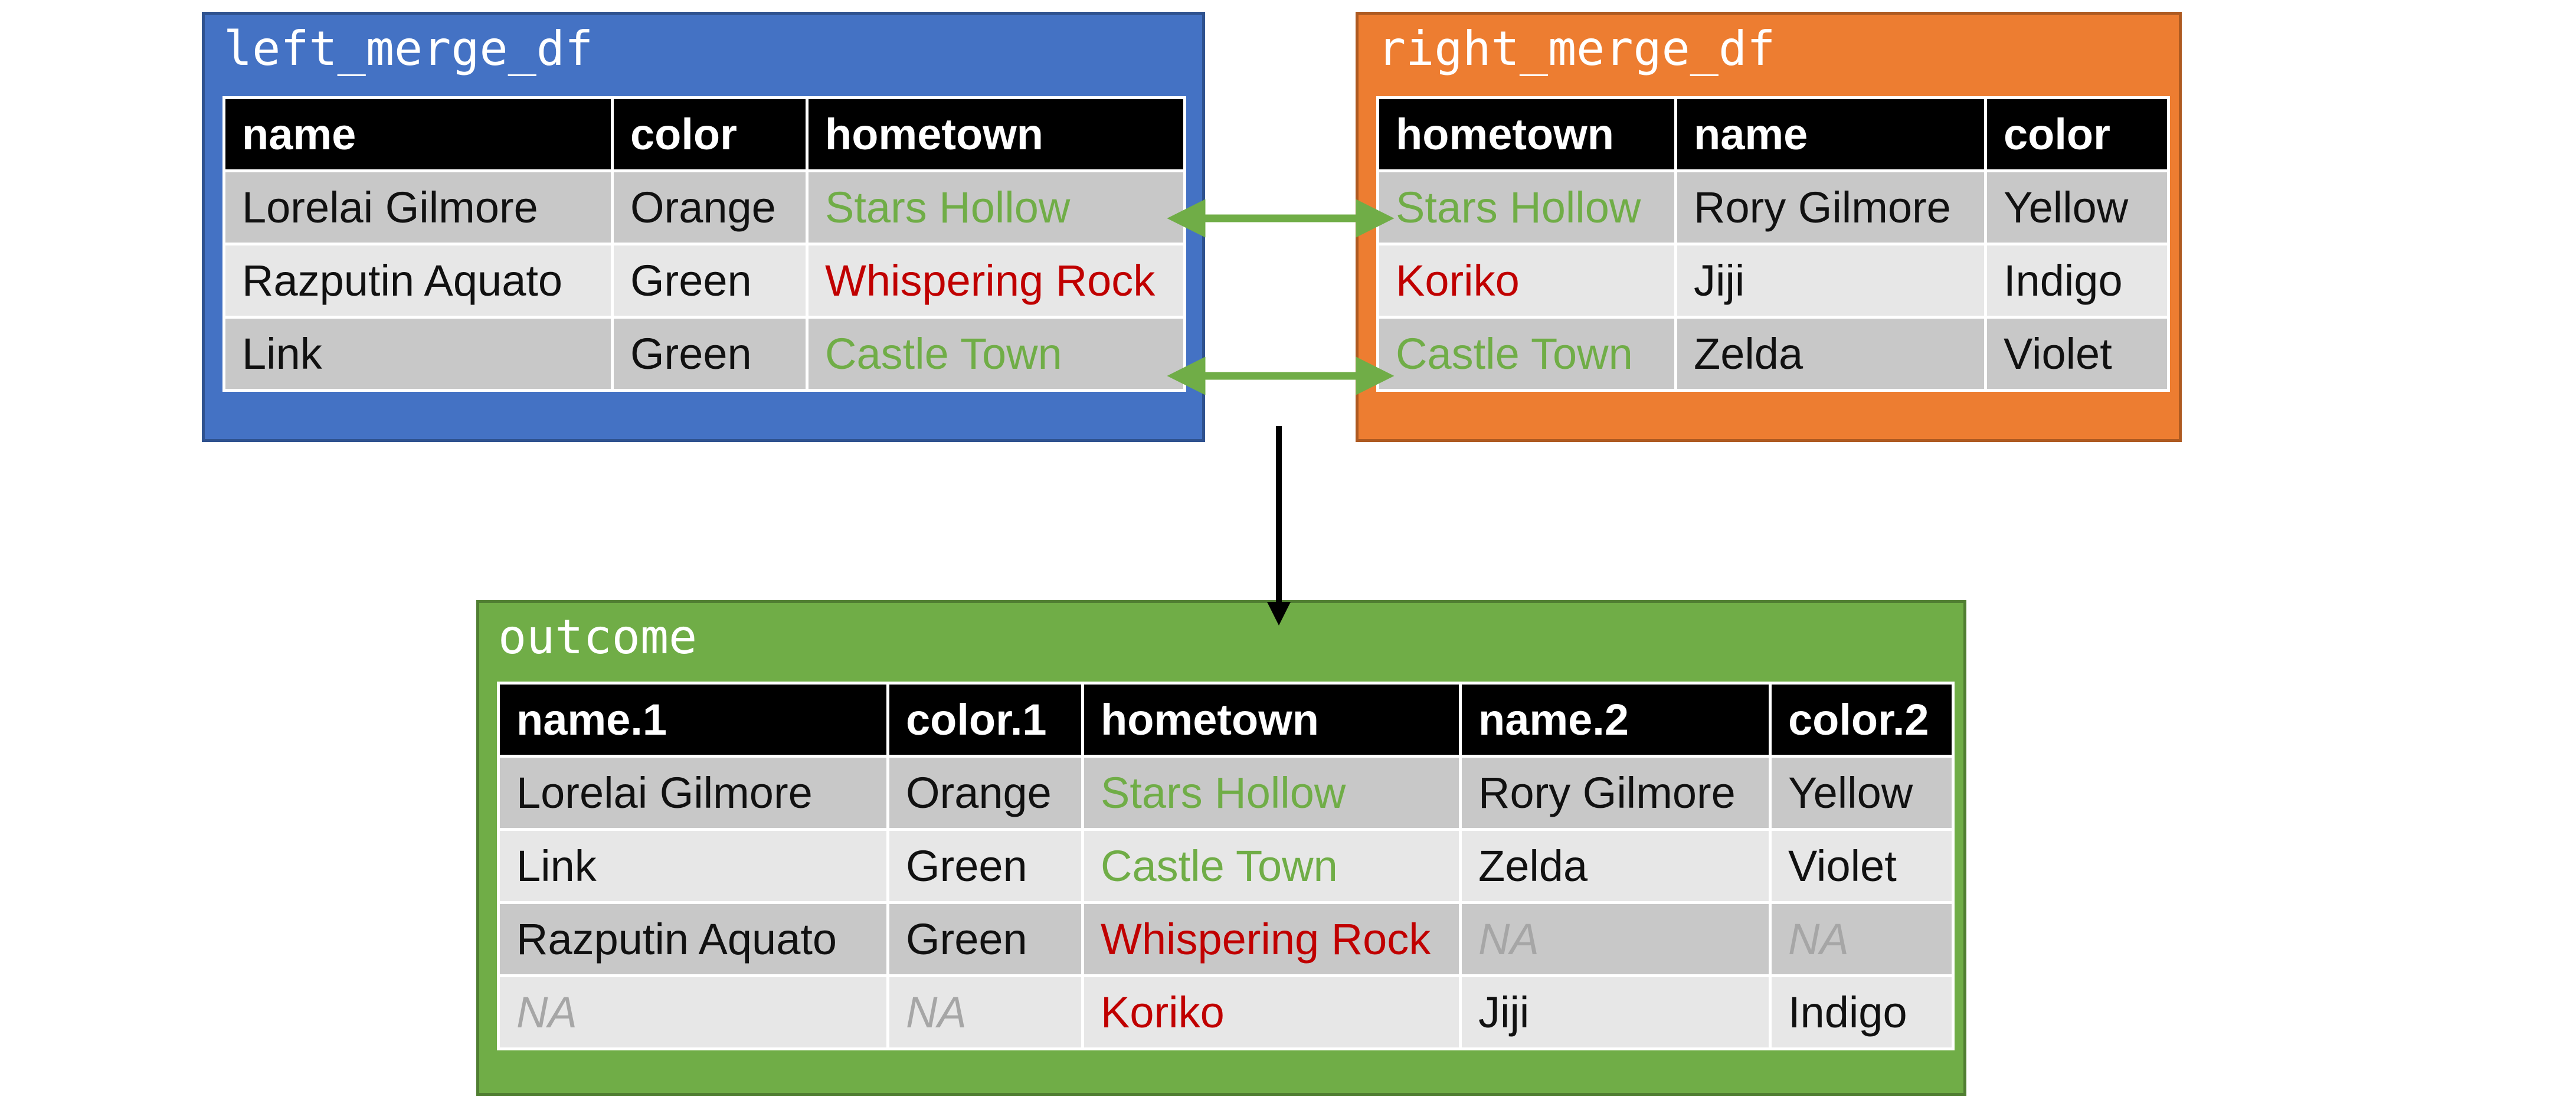 The height and width of the screenshot is (1097, 2576). I want to click on right-merge-df-title: right_merge_df, so click(1576, 48).